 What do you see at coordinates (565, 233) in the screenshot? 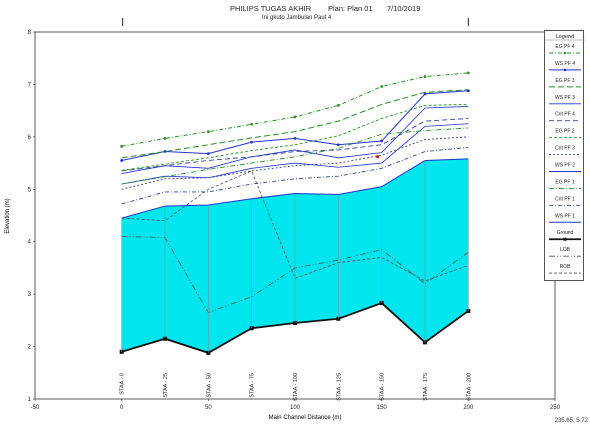
I see `legend-label-ground: Ground` at bounding box center [565, 233].